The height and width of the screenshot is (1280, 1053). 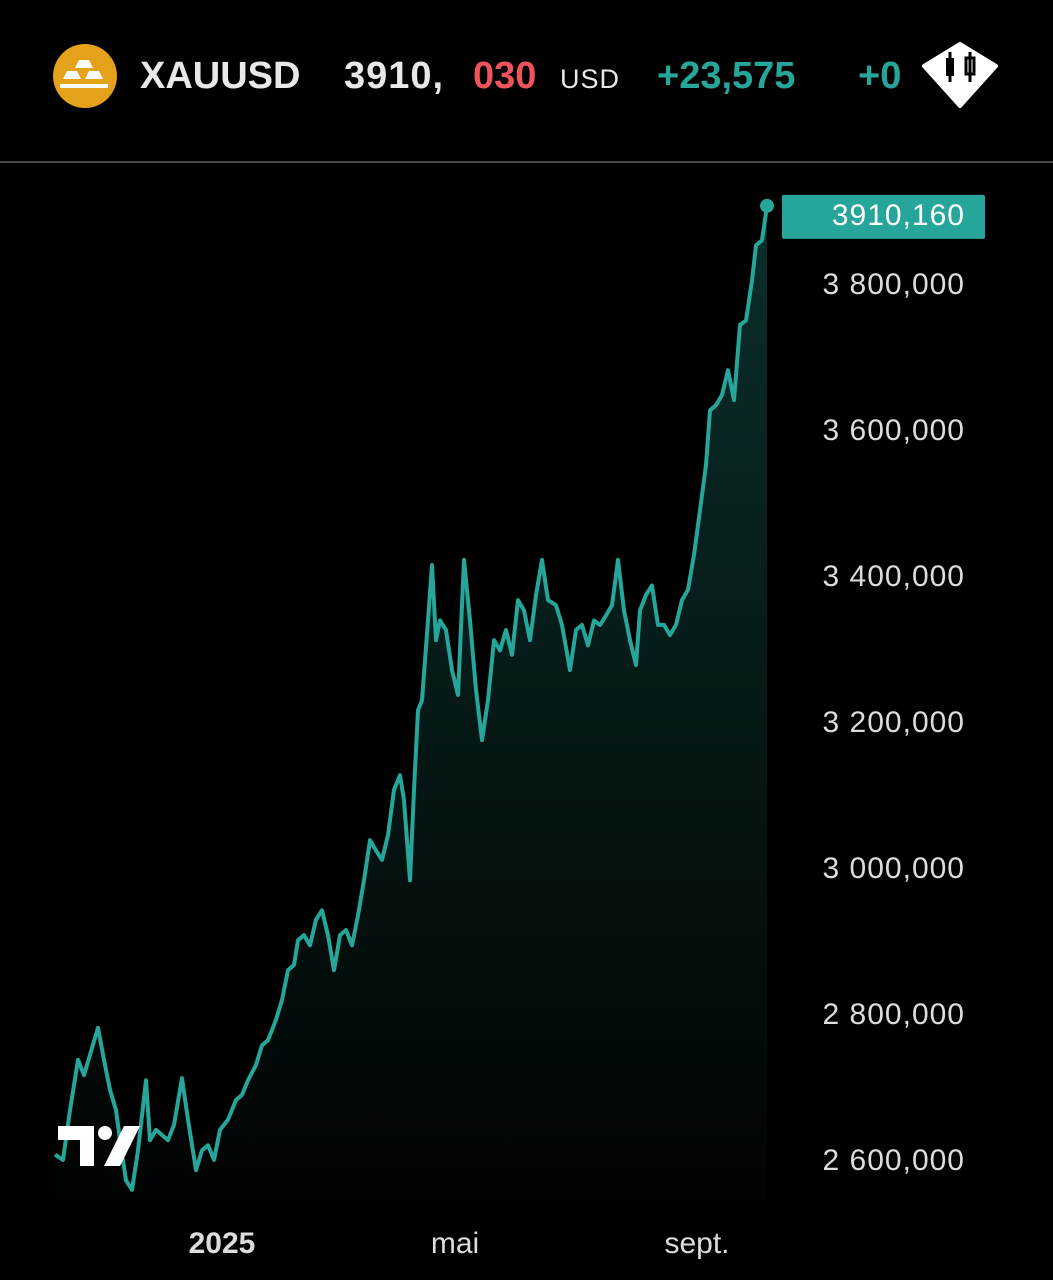 I want to click on y-tick-label: 3 400,000, so click(x=894, y=576).